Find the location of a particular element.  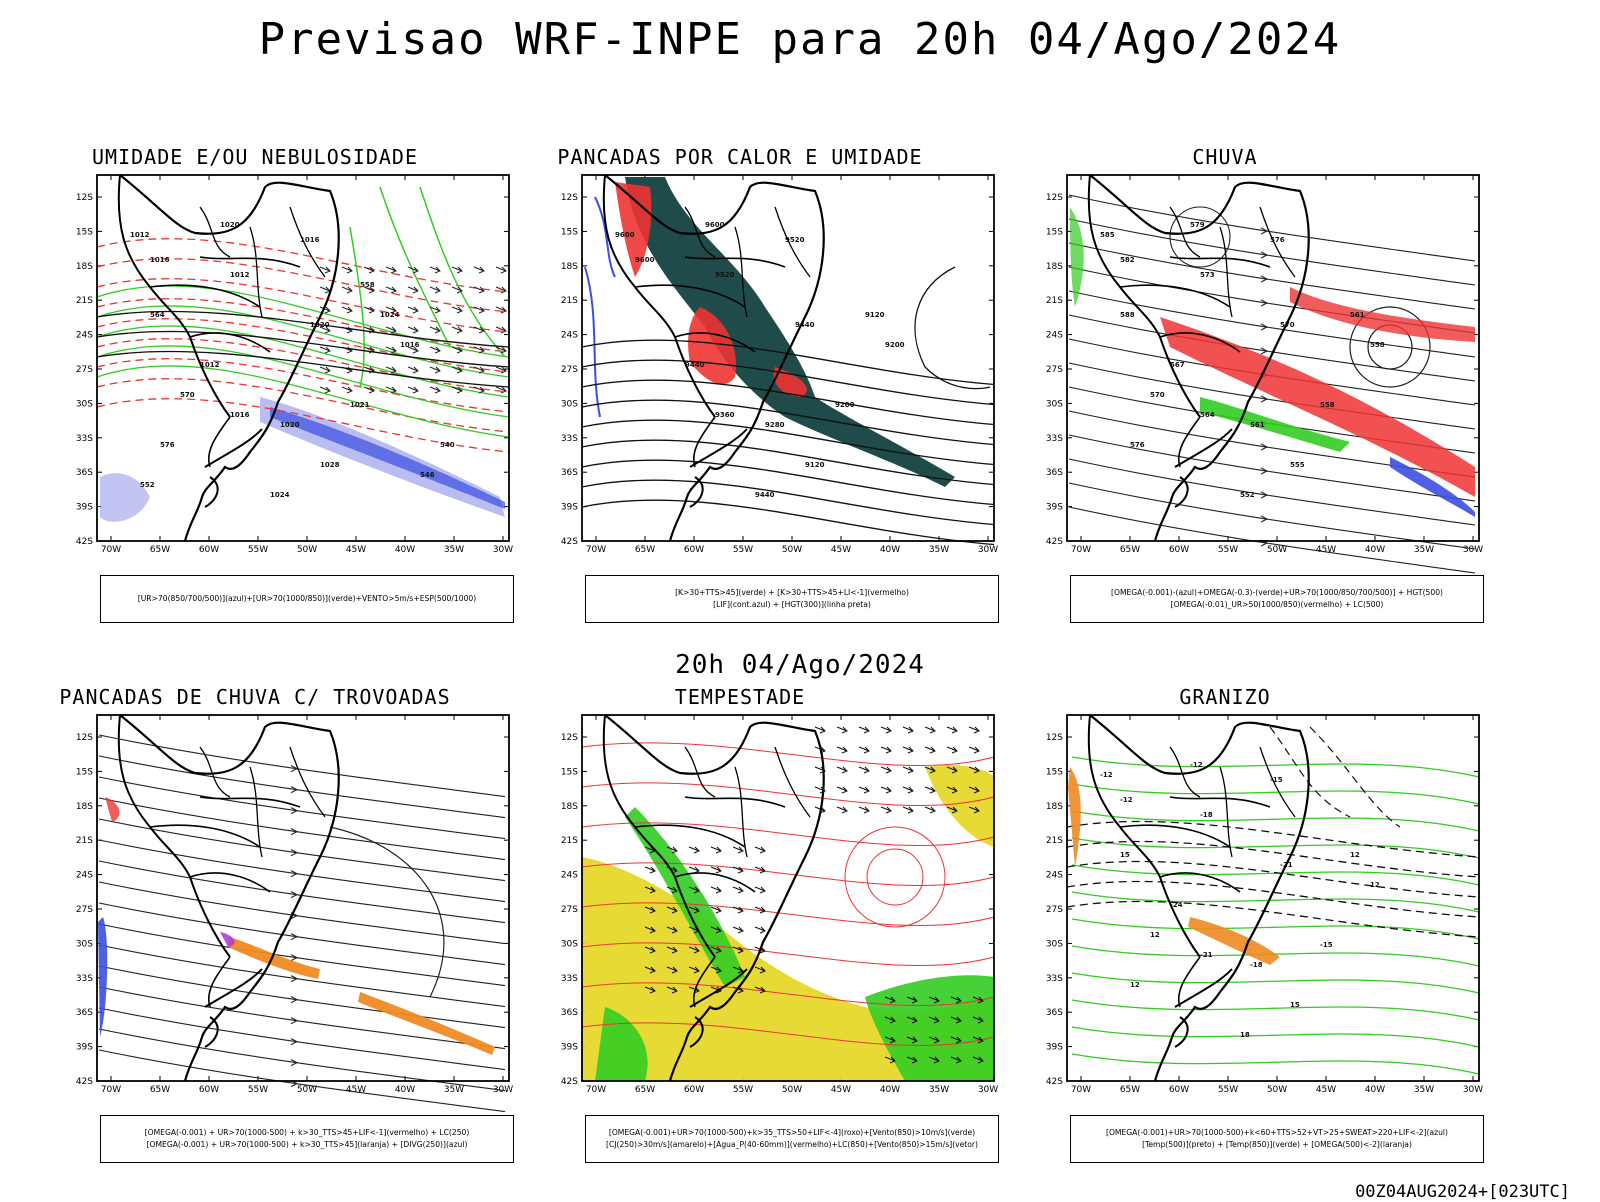

uruguay-border is located at coordinates (233, 468).